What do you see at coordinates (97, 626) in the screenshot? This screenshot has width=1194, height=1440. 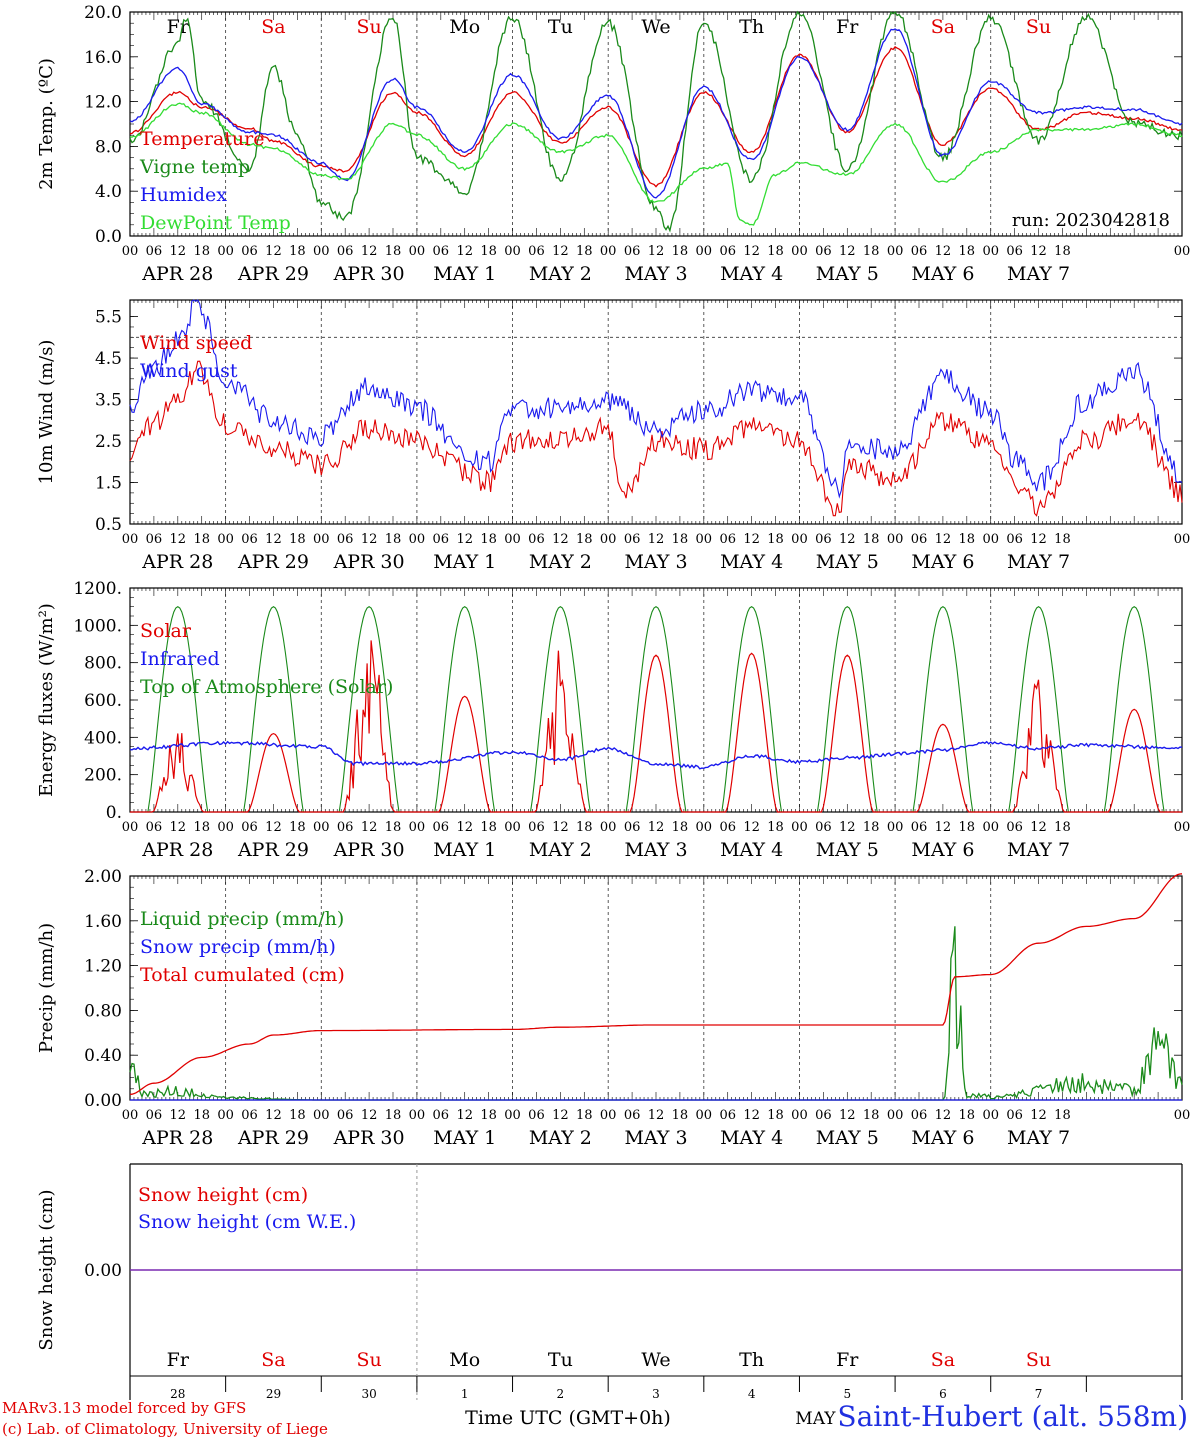 I see `y-tick-label: 1000.` at bounding box center [97, 626].